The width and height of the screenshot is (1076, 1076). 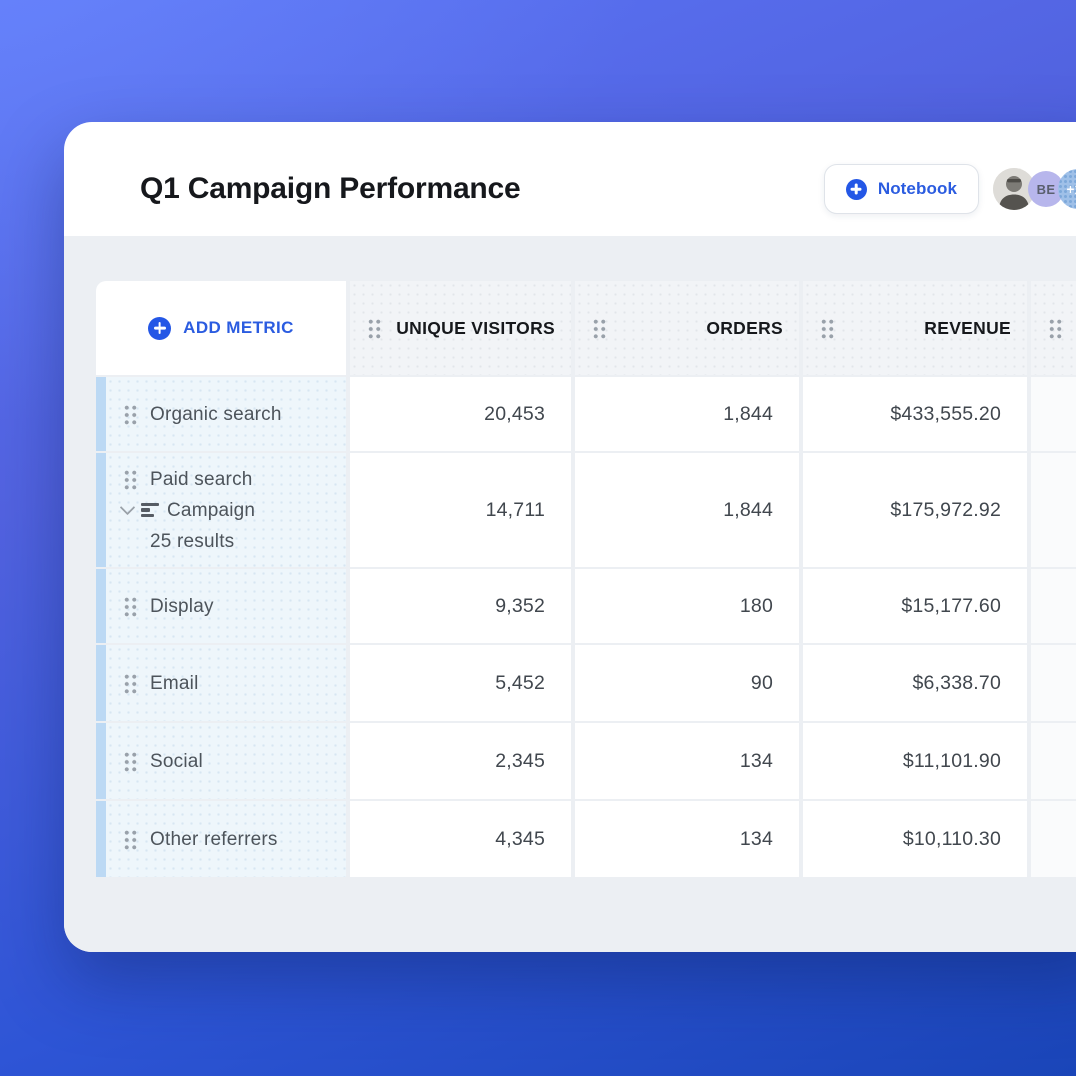 I want to click on avatar-stack: BE +12, so click(x=1034, y=189).